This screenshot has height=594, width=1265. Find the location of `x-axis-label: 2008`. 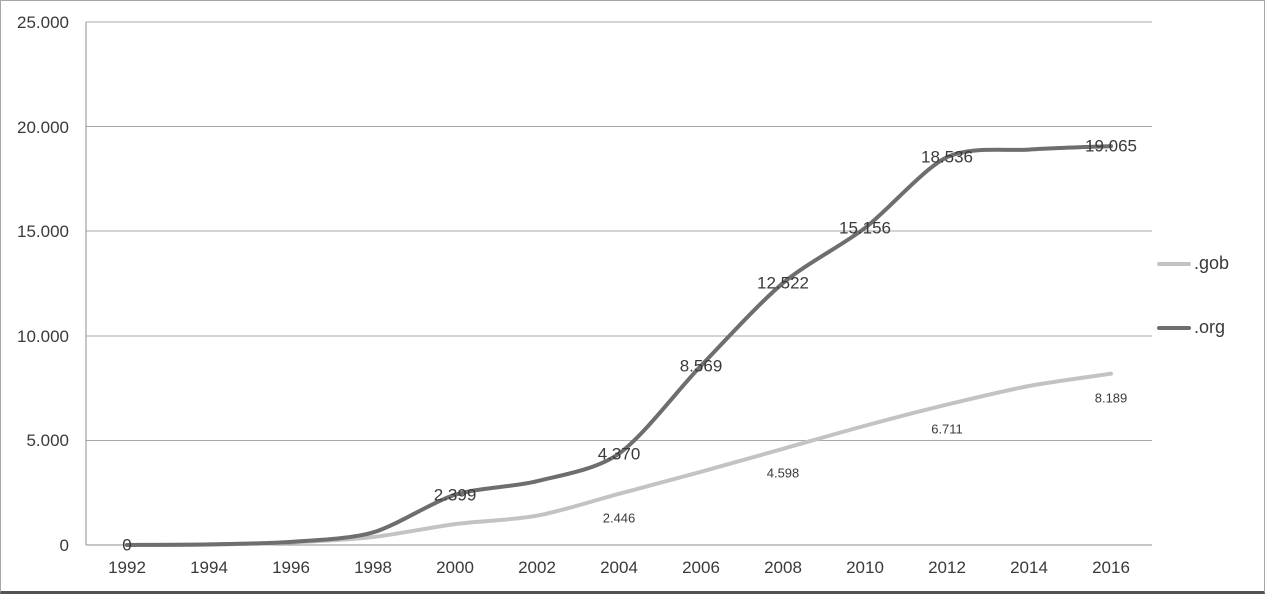

x-axis-label: 2008 is located at coordinates (783, 567).